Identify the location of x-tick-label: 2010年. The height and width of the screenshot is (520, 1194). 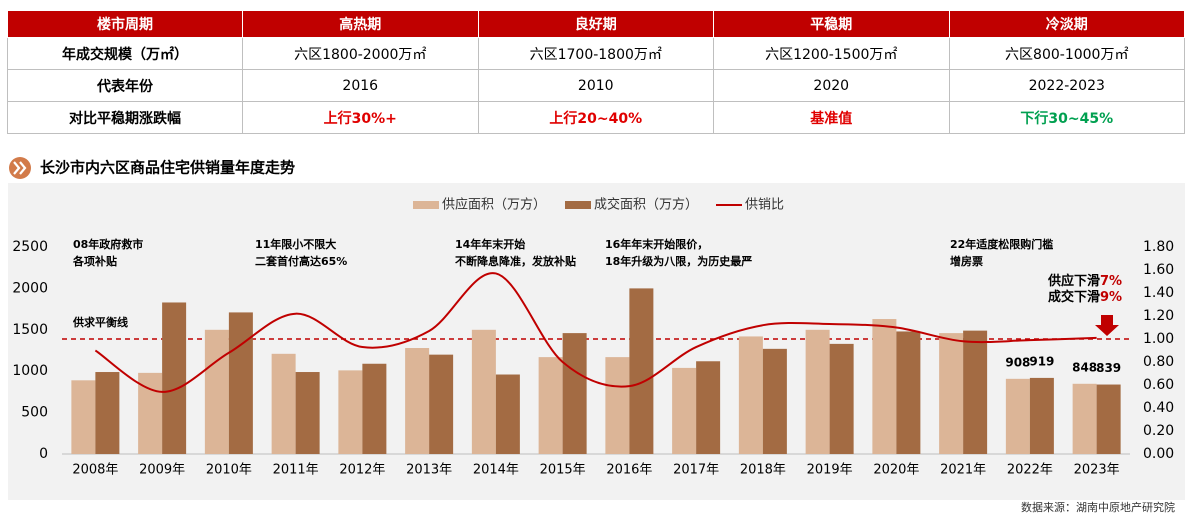
(229, 470).